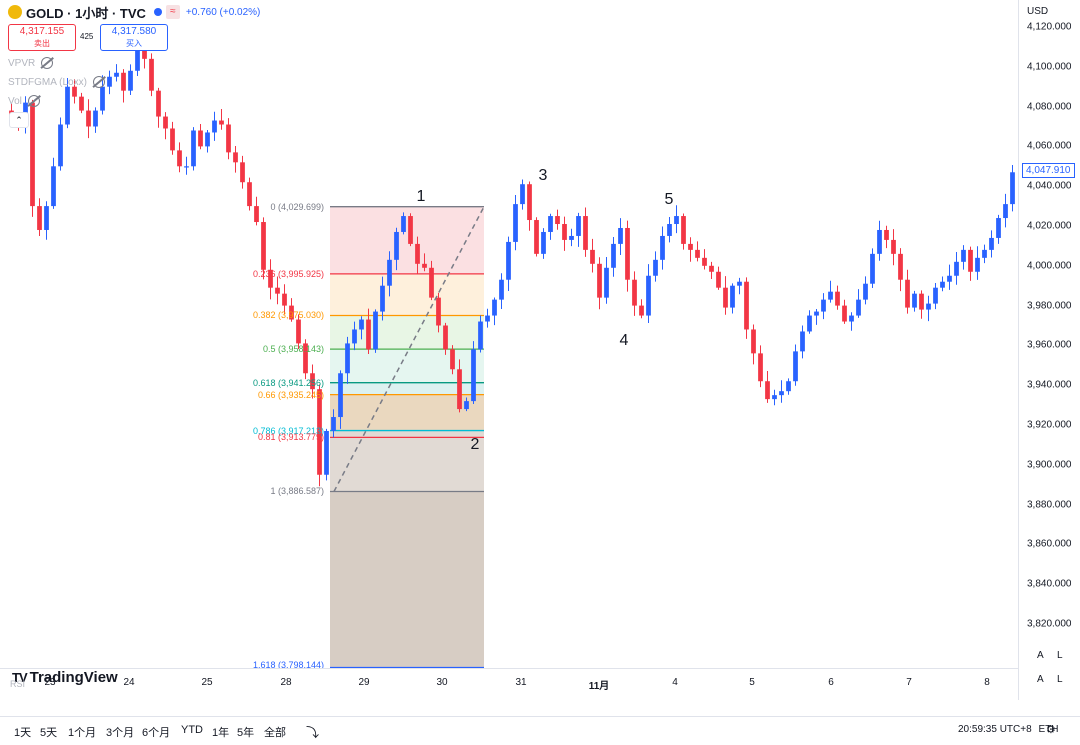 The width and height of the screenshot is (1080, 745). What do you see at coordinates (19, 120) in the screenshot?
I see `collapse-indicators-button: ⌃` at bounding box center [19, 120].